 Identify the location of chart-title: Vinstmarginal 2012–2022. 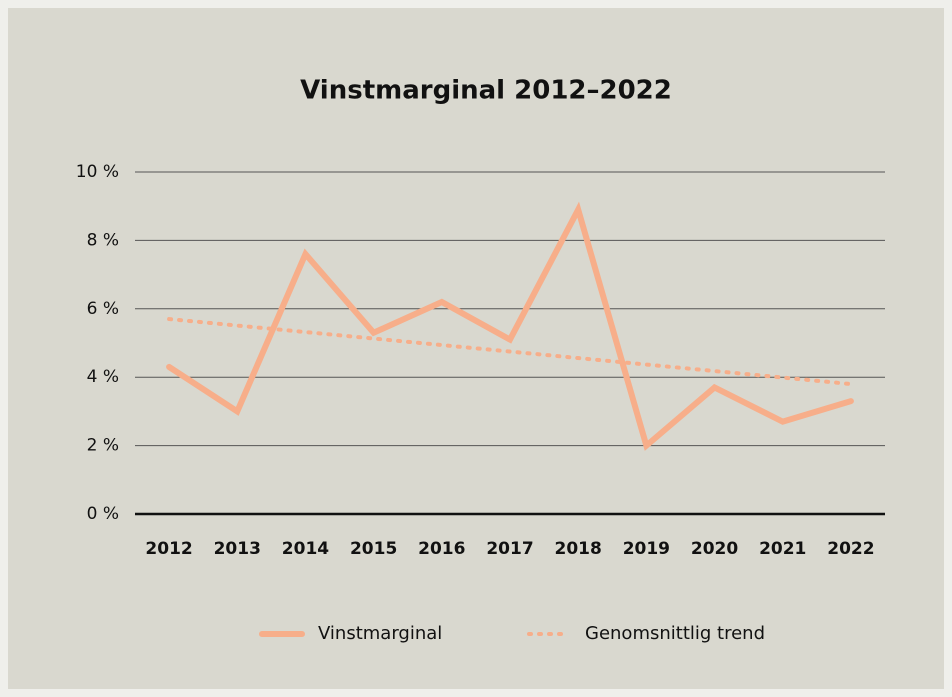
(486, 91).